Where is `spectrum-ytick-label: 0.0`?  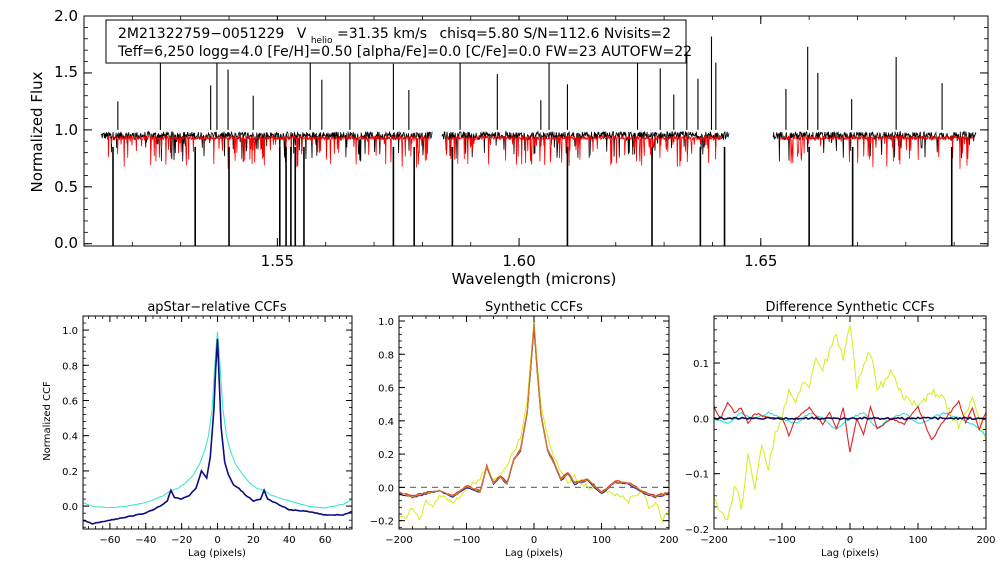 spectrum-ytick-label: 0.0 is located at coordinates (66, 243).